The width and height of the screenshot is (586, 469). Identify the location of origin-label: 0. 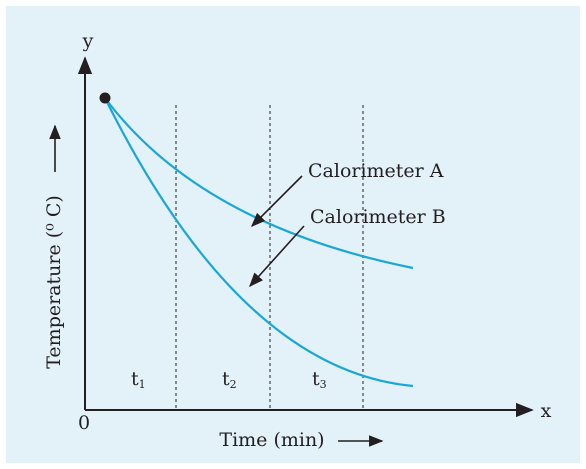
(84, 423).